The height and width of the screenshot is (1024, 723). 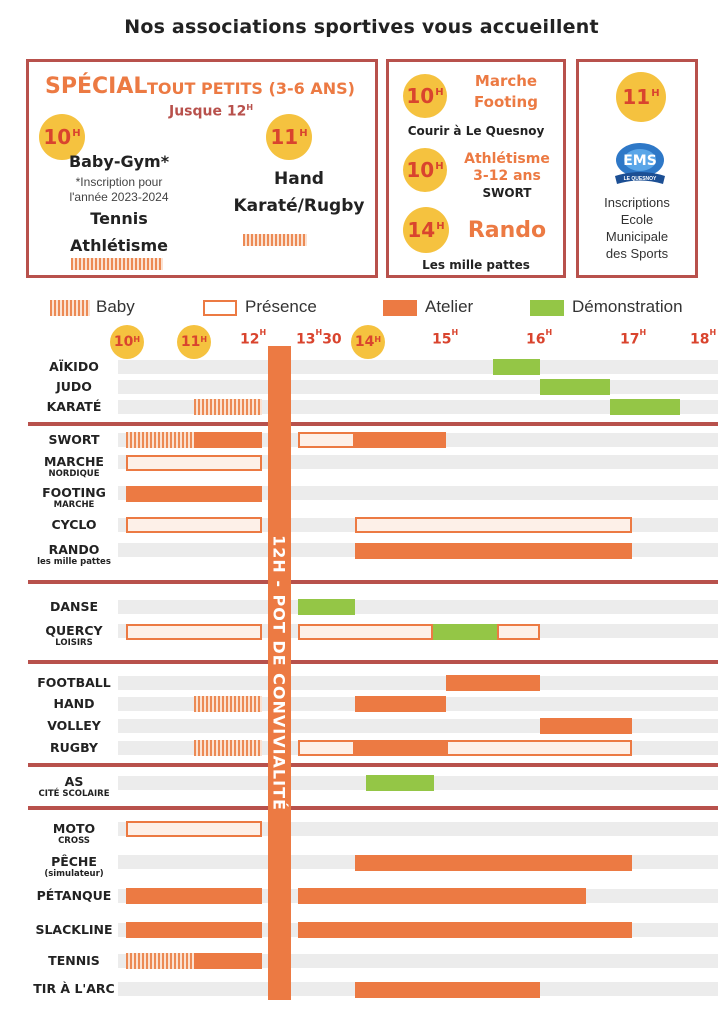 What do you see at coordinates (194, 525) in the screenshot?
I see `slot-cyclo-presence` at bounding box center [194, 525].